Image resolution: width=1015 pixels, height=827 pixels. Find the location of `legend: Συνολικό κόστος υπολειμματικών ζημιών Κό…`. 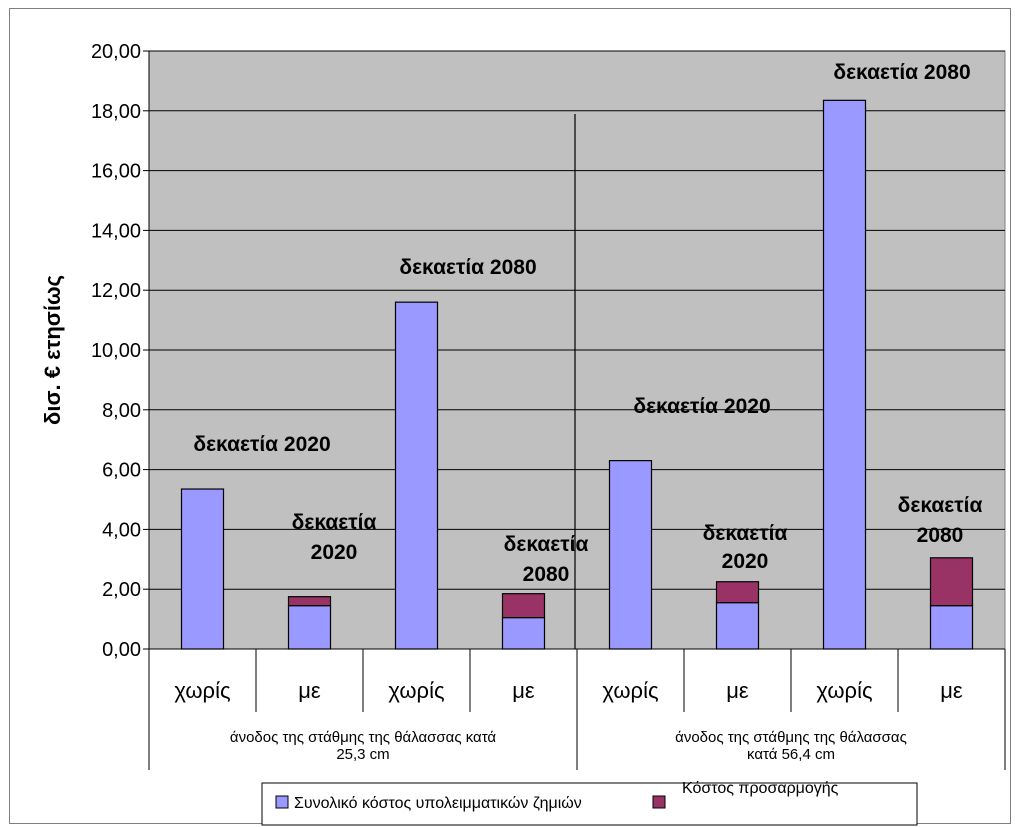

legend: Συνολικό κόστος υπολειμματικών ζημιών Κό… is located at coordinates (589, 803).